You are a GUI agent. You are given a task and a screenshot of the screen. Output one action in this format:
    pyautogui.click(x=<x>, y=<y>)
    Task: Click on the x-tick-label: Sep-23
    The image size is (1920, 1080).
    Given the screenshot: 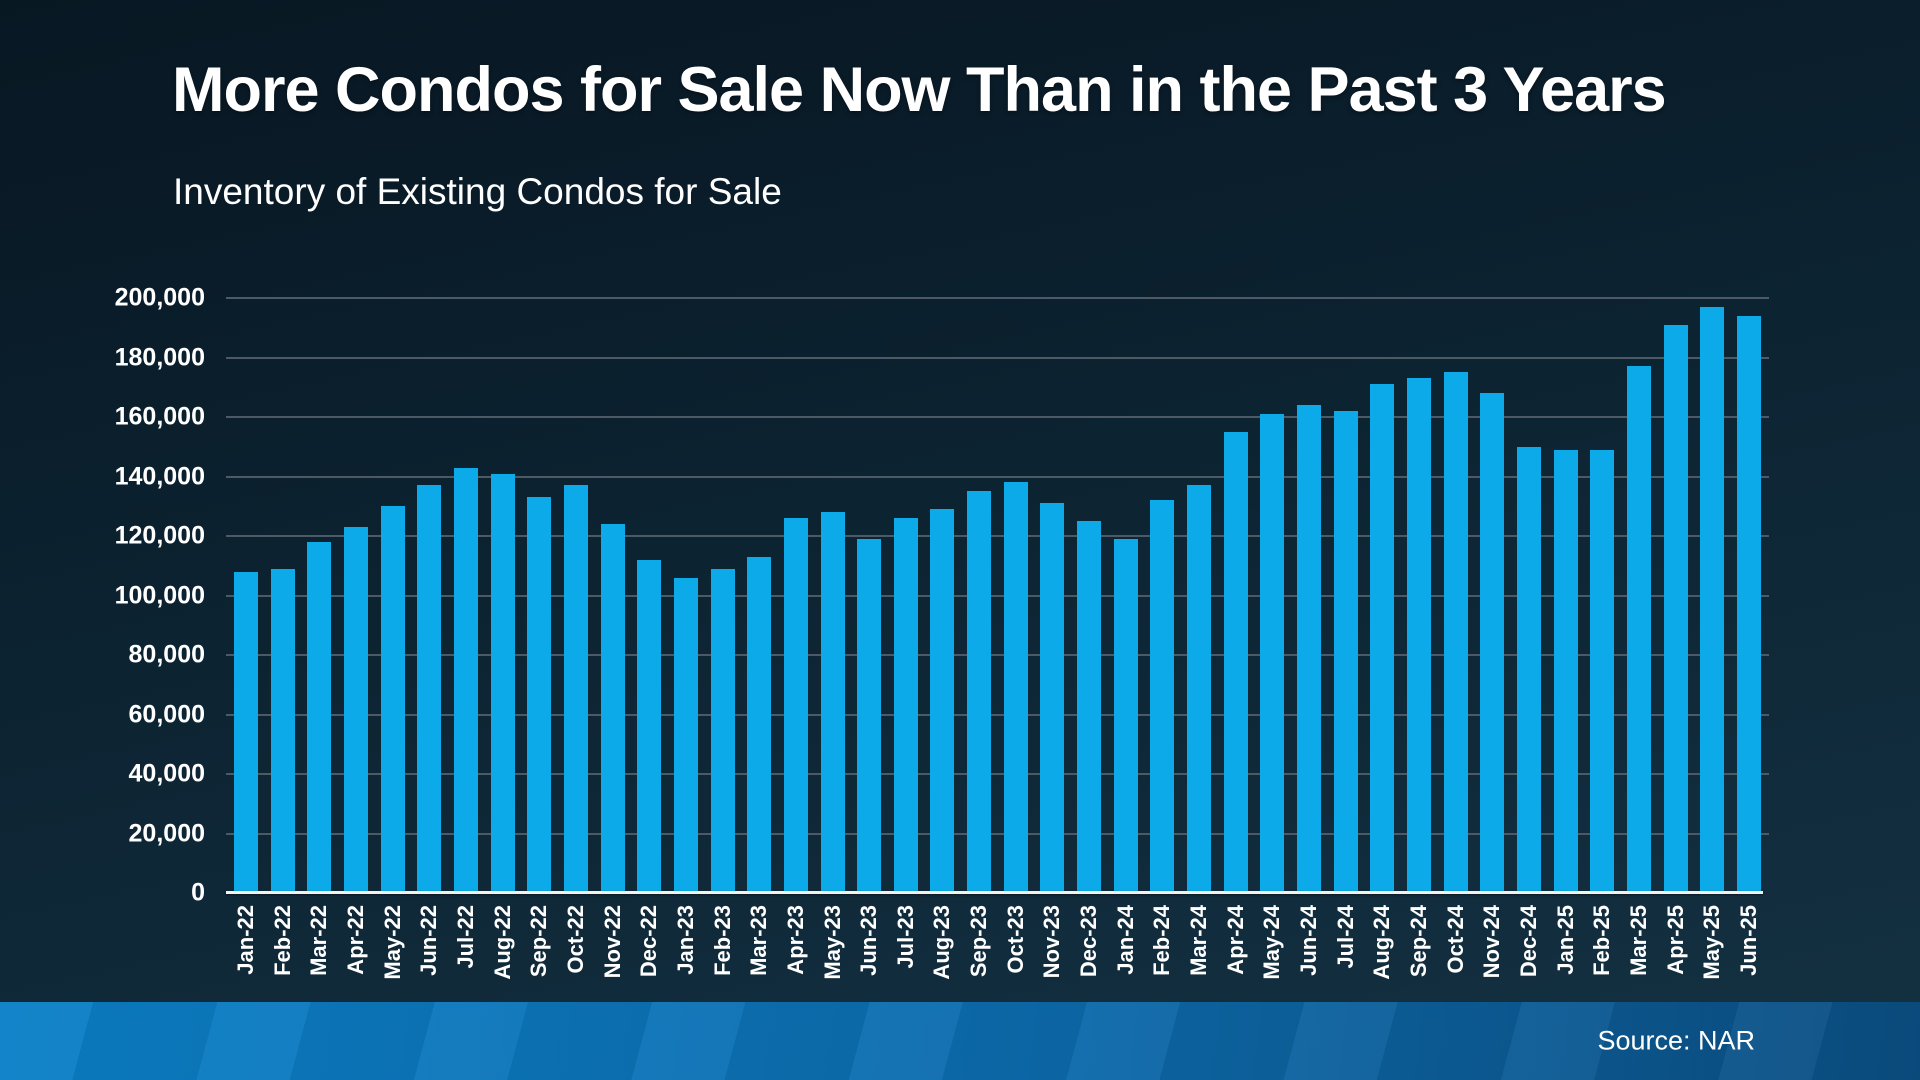 What is the action you would take?
    pyautogui.click(x=979, y=941)
    